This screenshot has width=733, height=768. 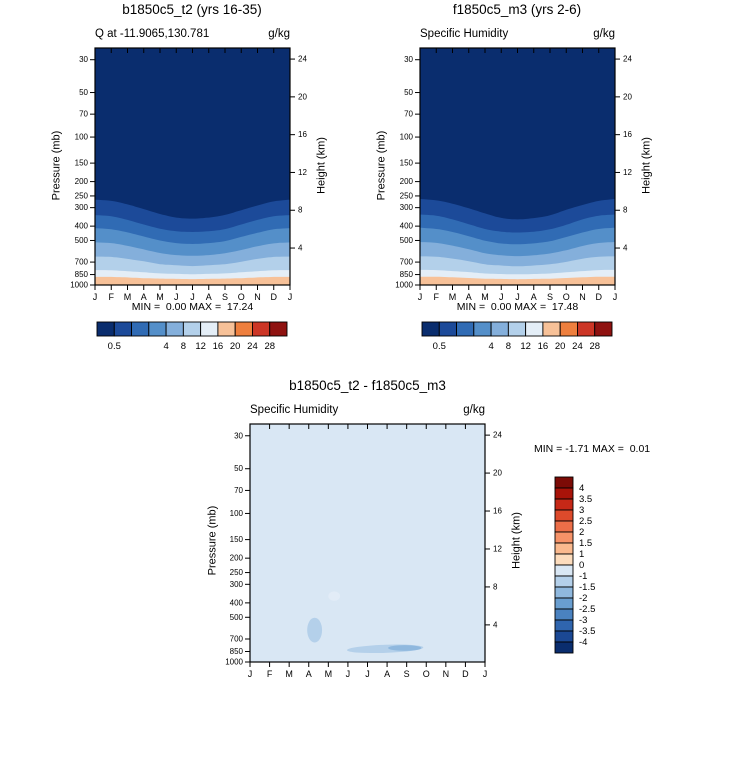 What do you see at coordinates (407, 163) in the screenshot?
I see `pressure-tick-label: 150` at bounding box center [407, 163].